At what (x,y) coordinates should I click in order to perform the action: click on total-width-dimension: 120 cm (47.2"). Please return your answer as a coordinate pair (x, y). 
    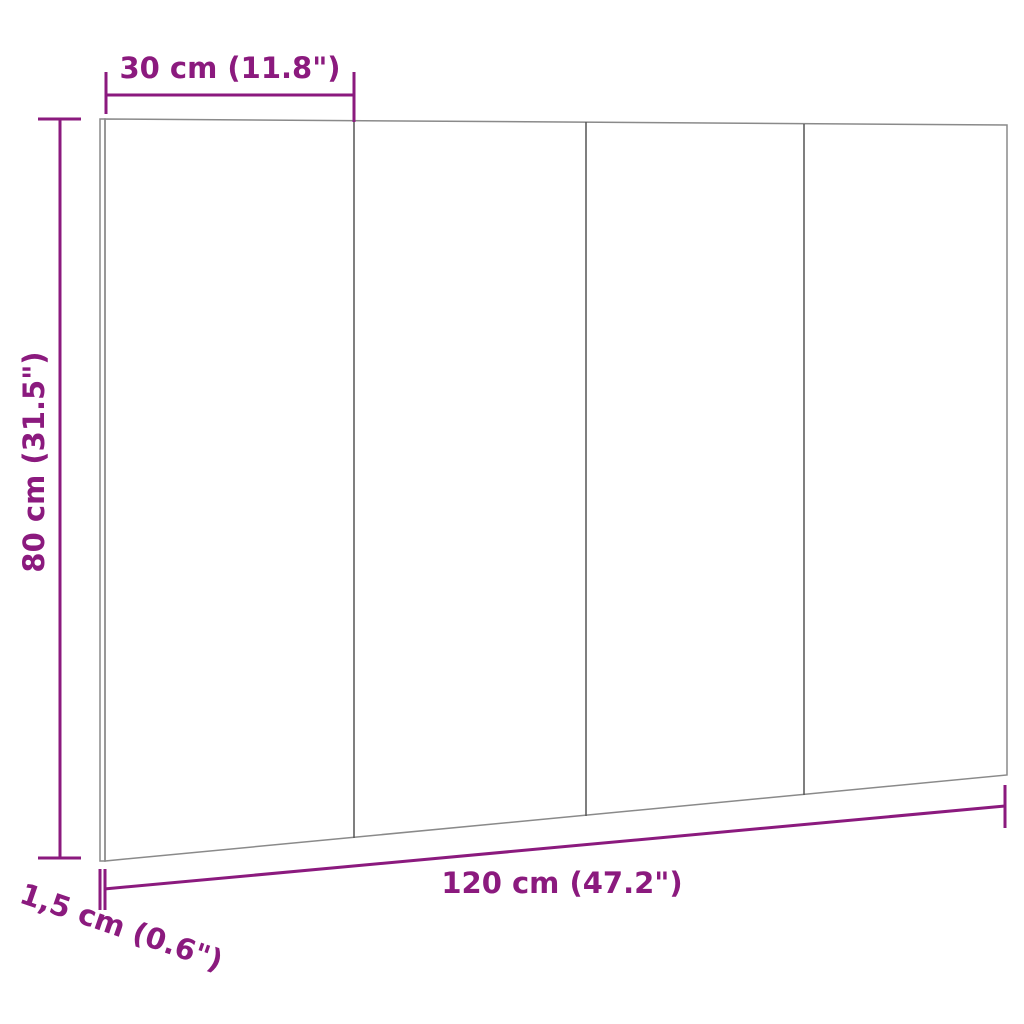
    Looking at the image, I should click on (555, 847).